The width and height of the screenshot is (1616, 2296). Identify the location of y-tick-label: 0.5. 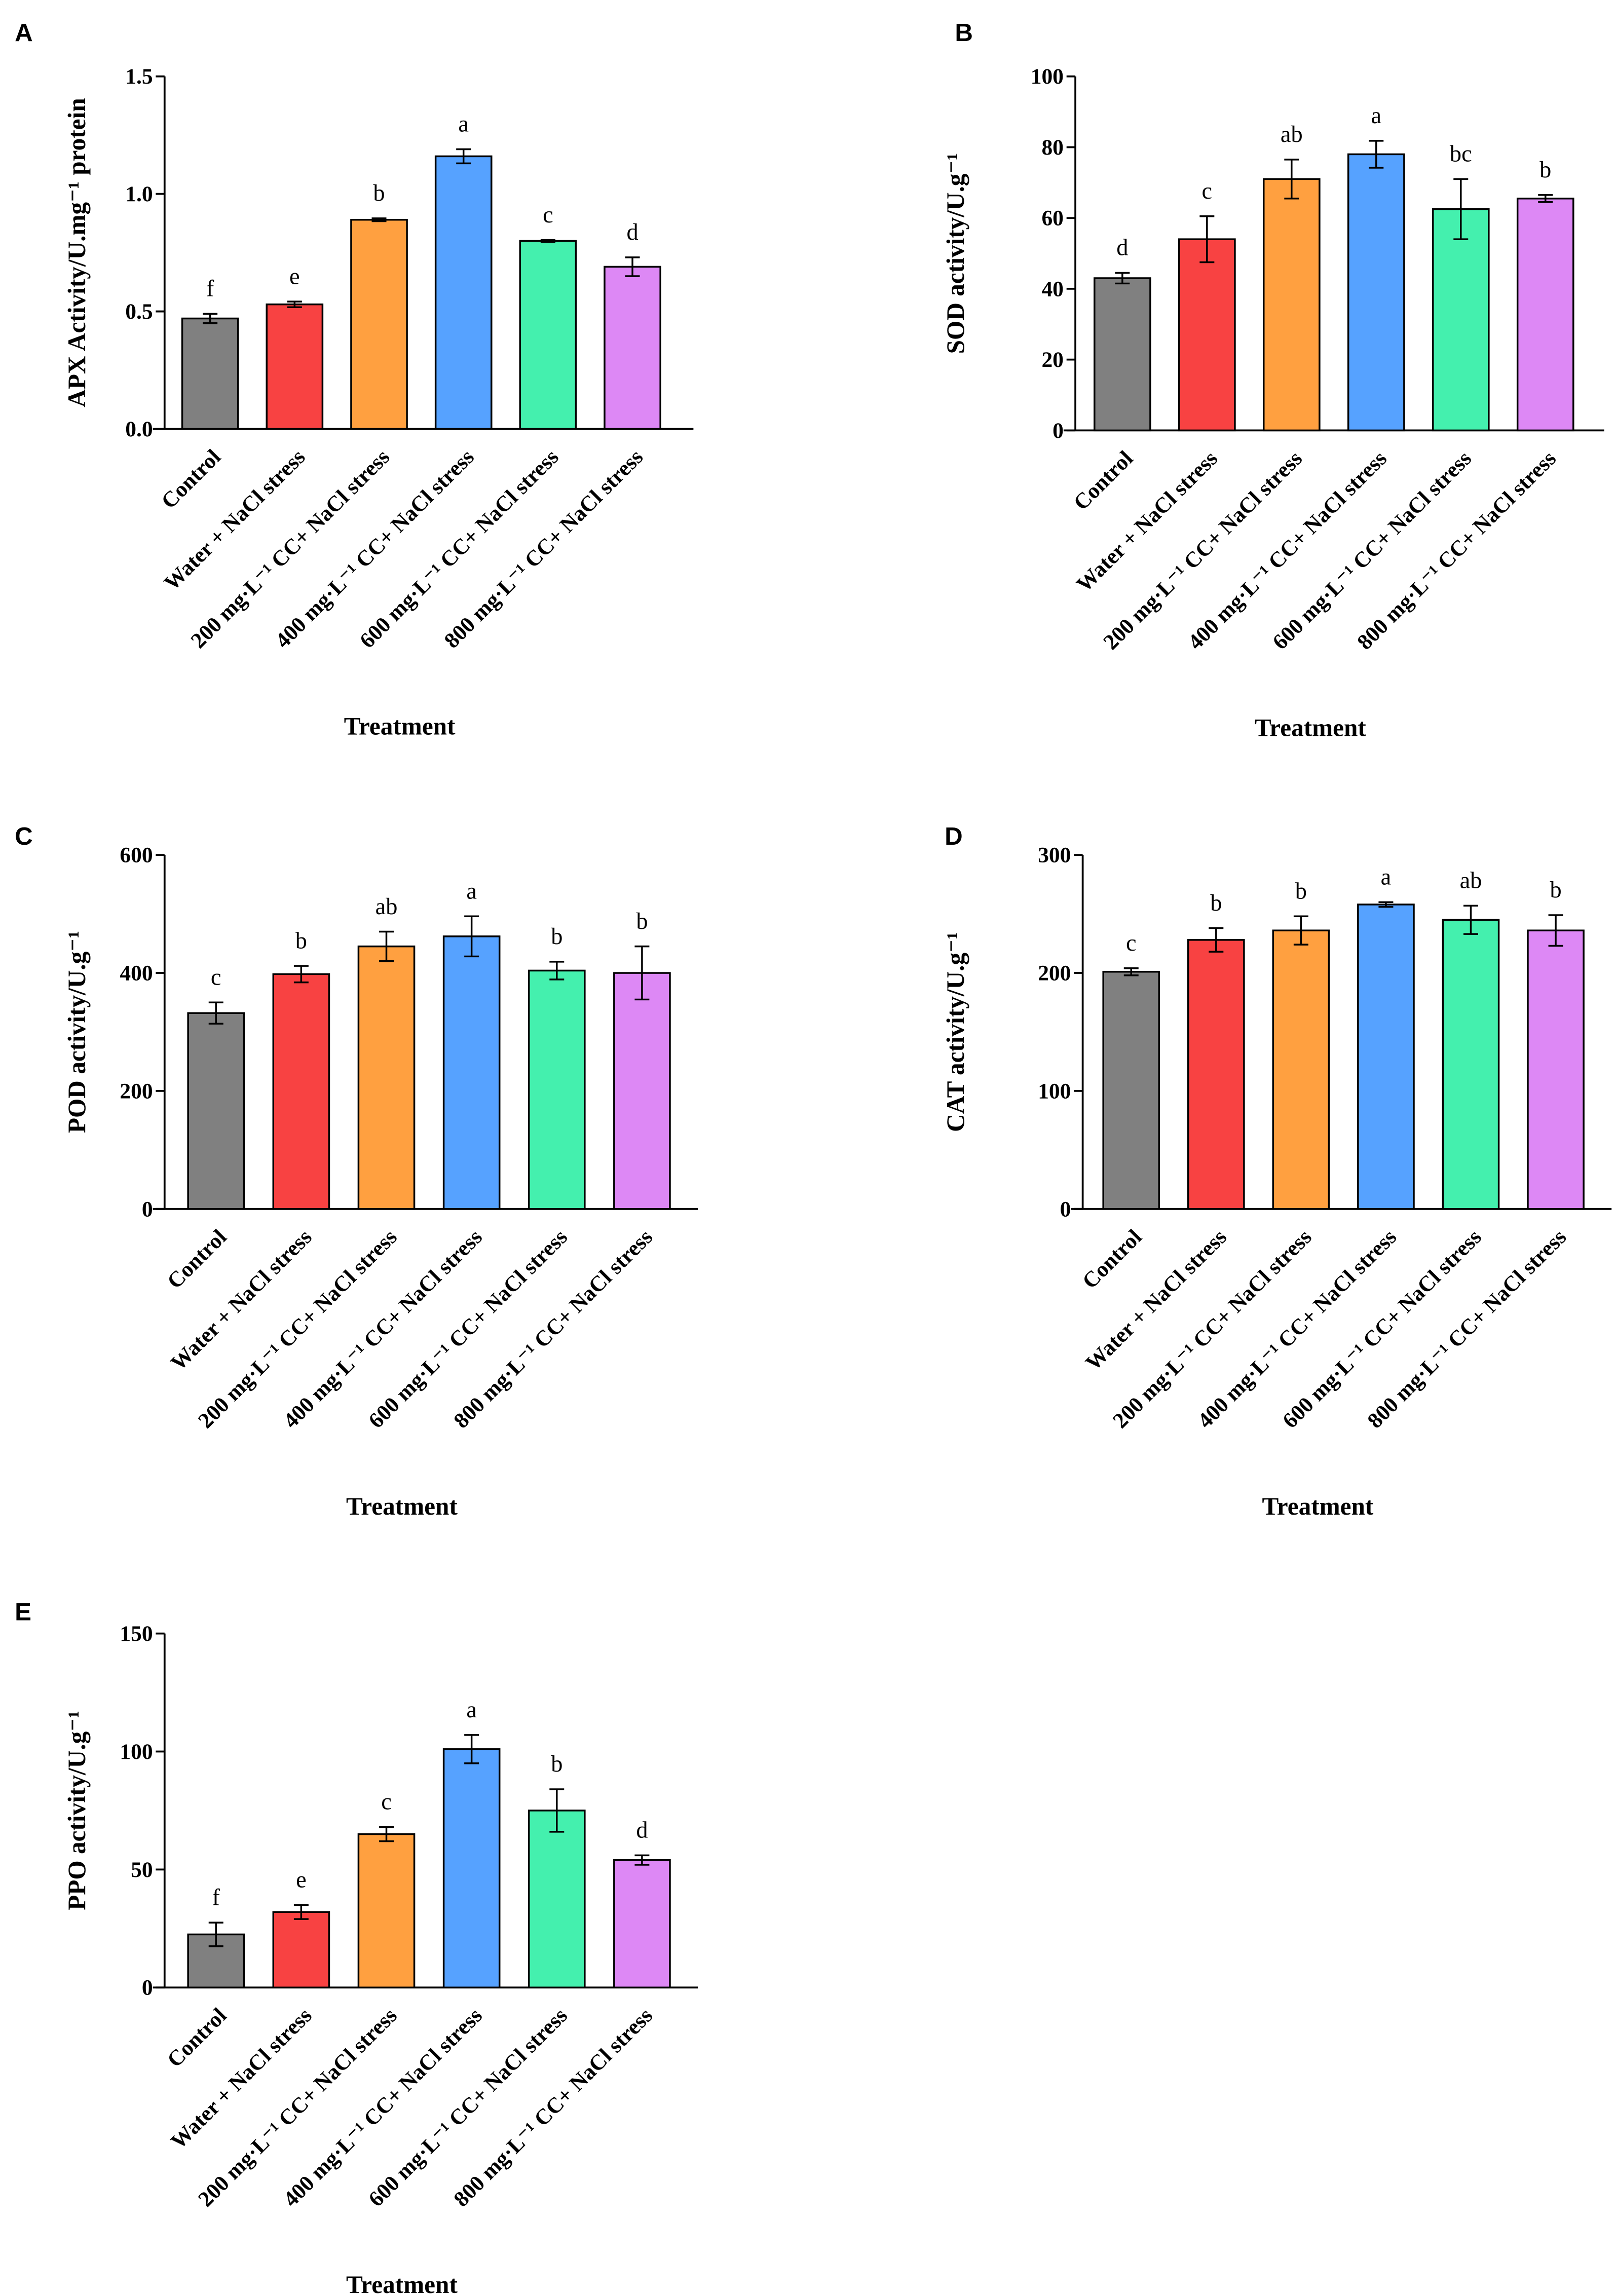
(139, 311).